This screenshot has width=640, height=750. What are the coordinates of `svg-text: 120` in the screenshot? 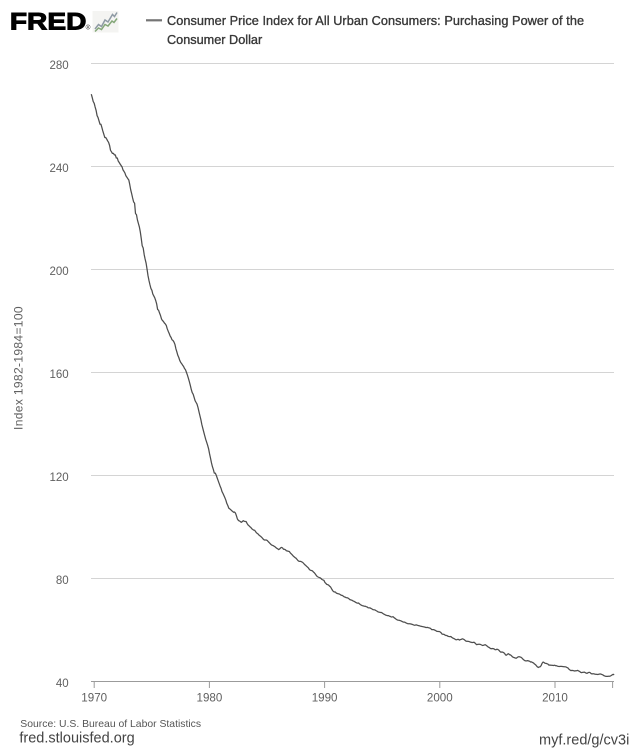 It's located at (59, 478).